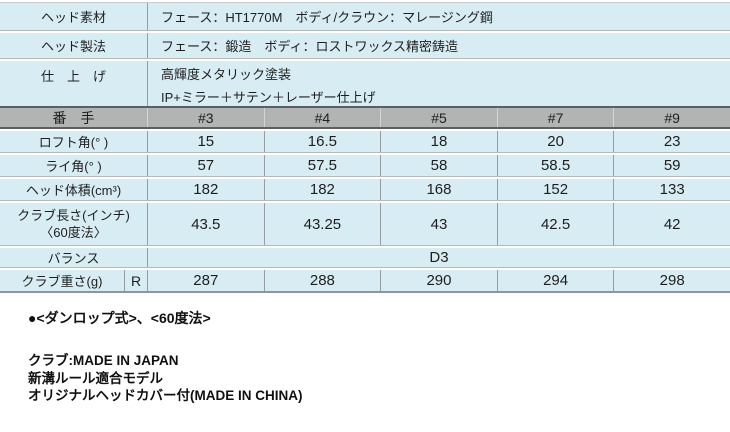 The height and width of the screenshot is (432, 730). I want to click on row-balance: バランス D3, so click(365, 258).